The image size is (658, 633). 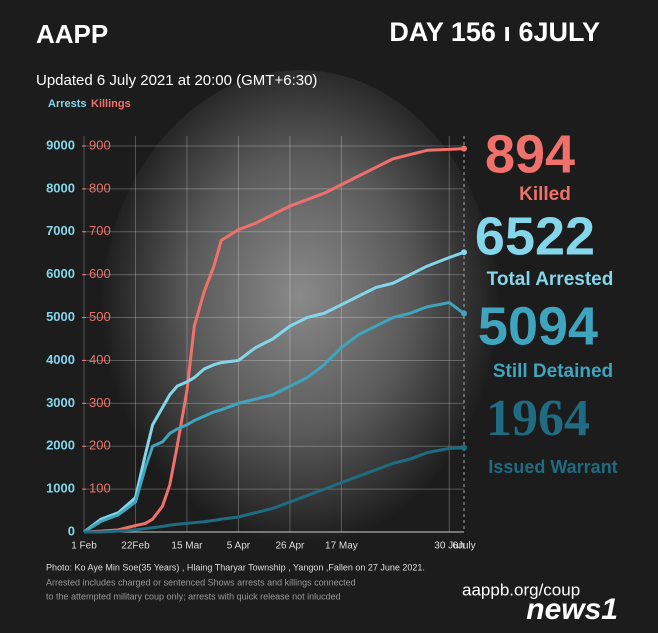 I want to click on series-line, so click(x=274, y=490).